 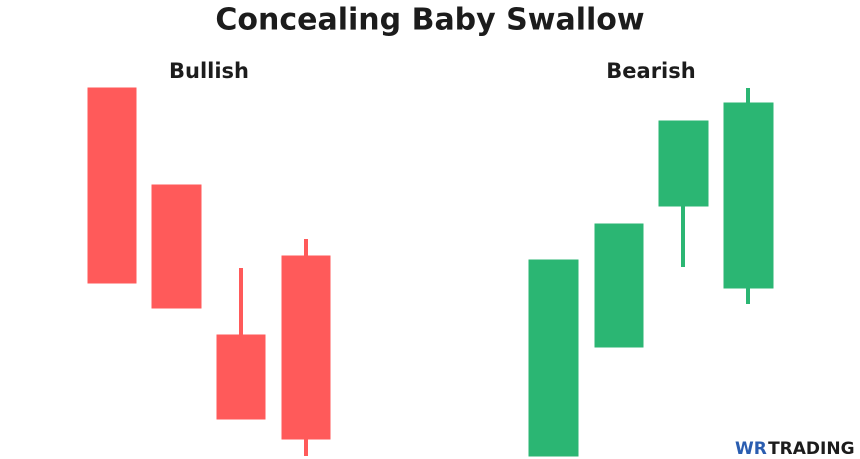 I want to click on panel-label: Bearish, so click(x=650, y=71).